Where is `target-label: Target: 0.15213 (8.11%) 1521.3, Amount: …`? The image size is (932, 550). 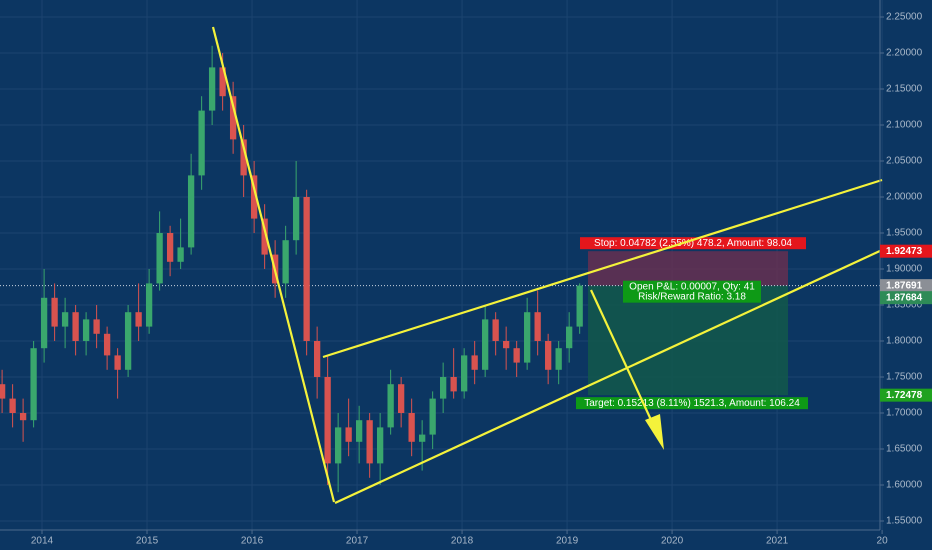
target-label: Target: 0.15213 (8.11%) 1521.3, Amount: … is located at coordinates (692, 403).